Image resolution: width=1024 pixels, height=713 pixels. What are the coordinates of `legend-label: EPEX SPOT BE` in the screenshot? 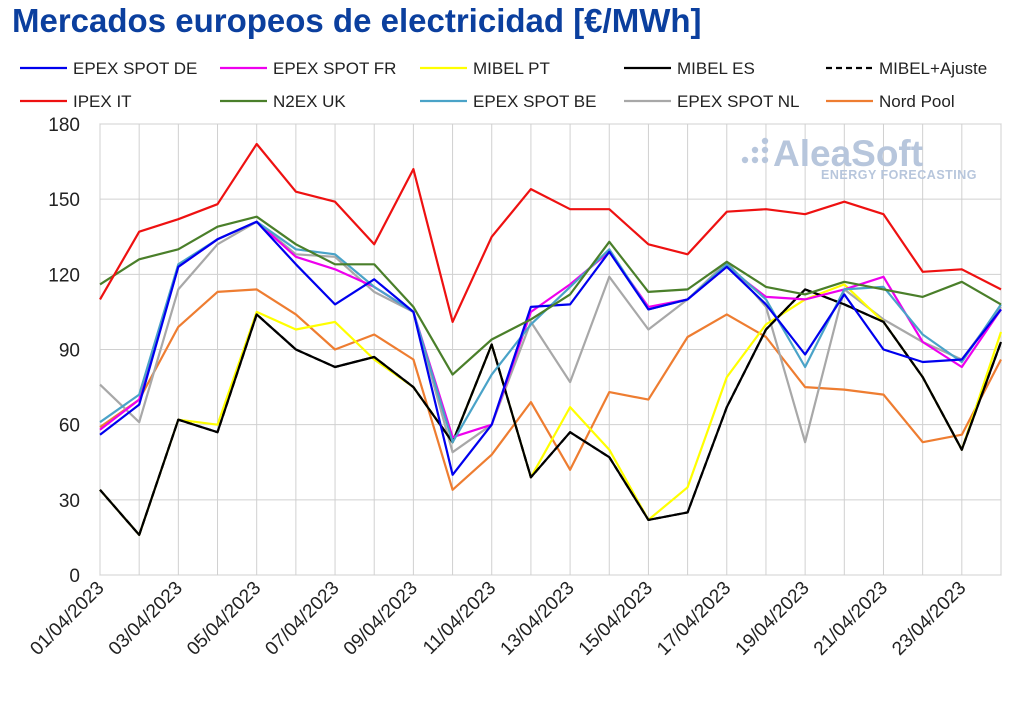 It's located at (534, 101).